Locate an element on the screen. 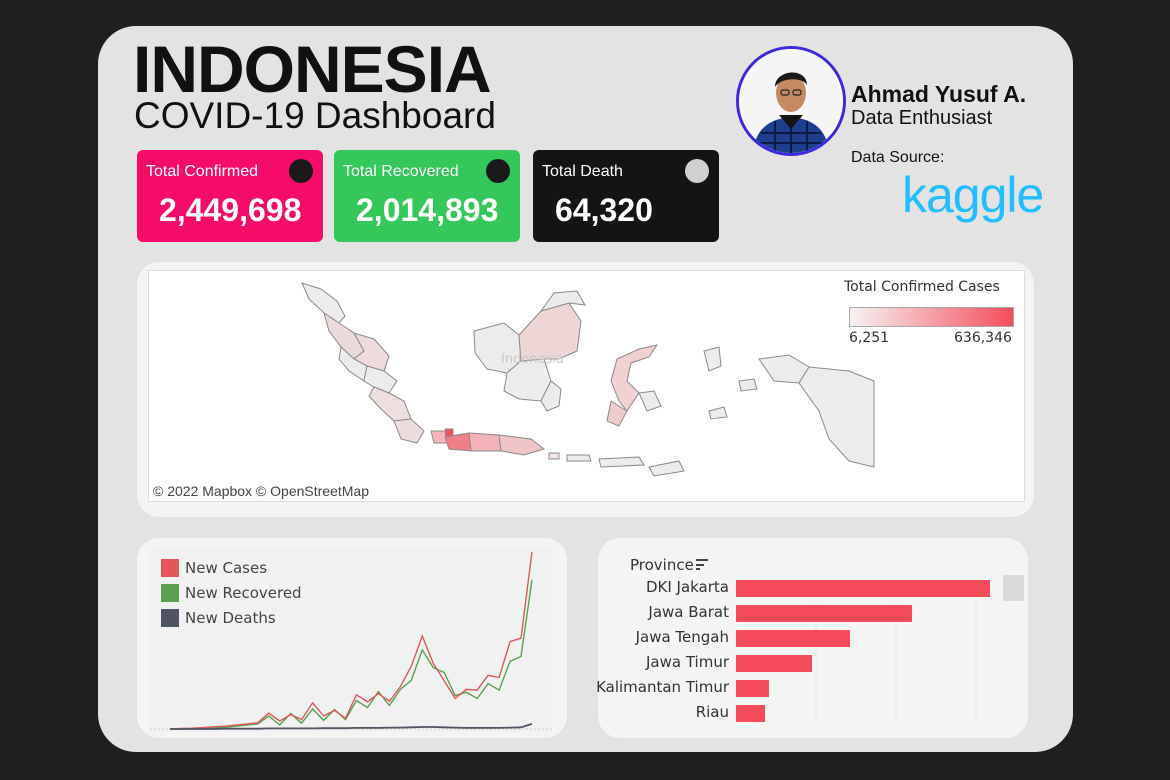 The width and height of the screenshot is (1170, 780). province-kalsel is located at coordinates (551, 396).